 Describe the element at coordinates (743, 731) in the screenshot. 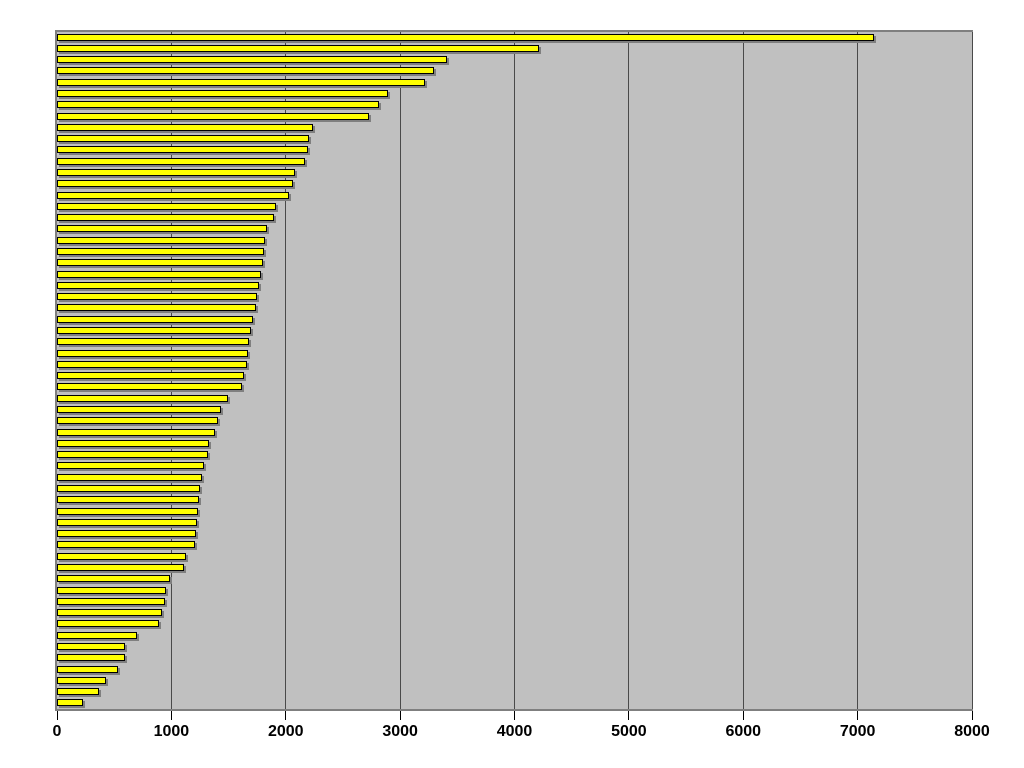

I see `x-axis-tick-label: 6000` at that location.